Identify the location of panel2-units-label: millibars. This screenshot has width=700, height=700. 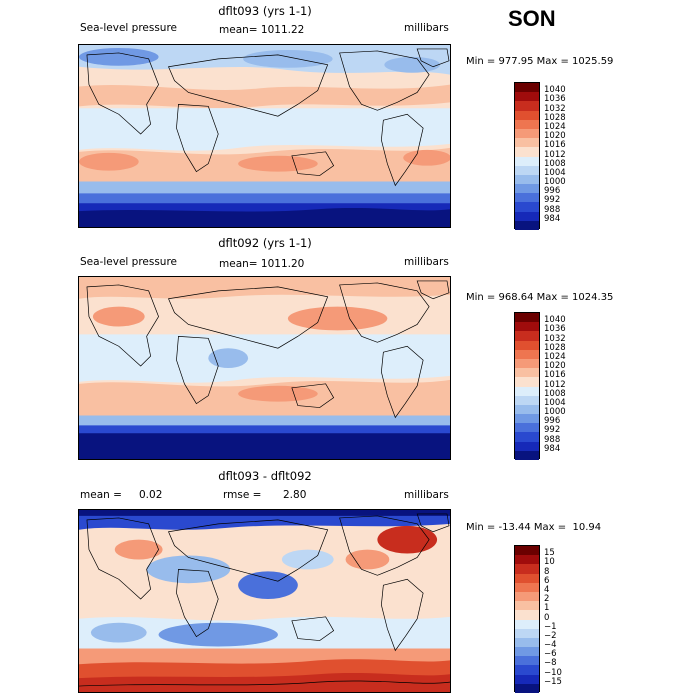
(426, 262).